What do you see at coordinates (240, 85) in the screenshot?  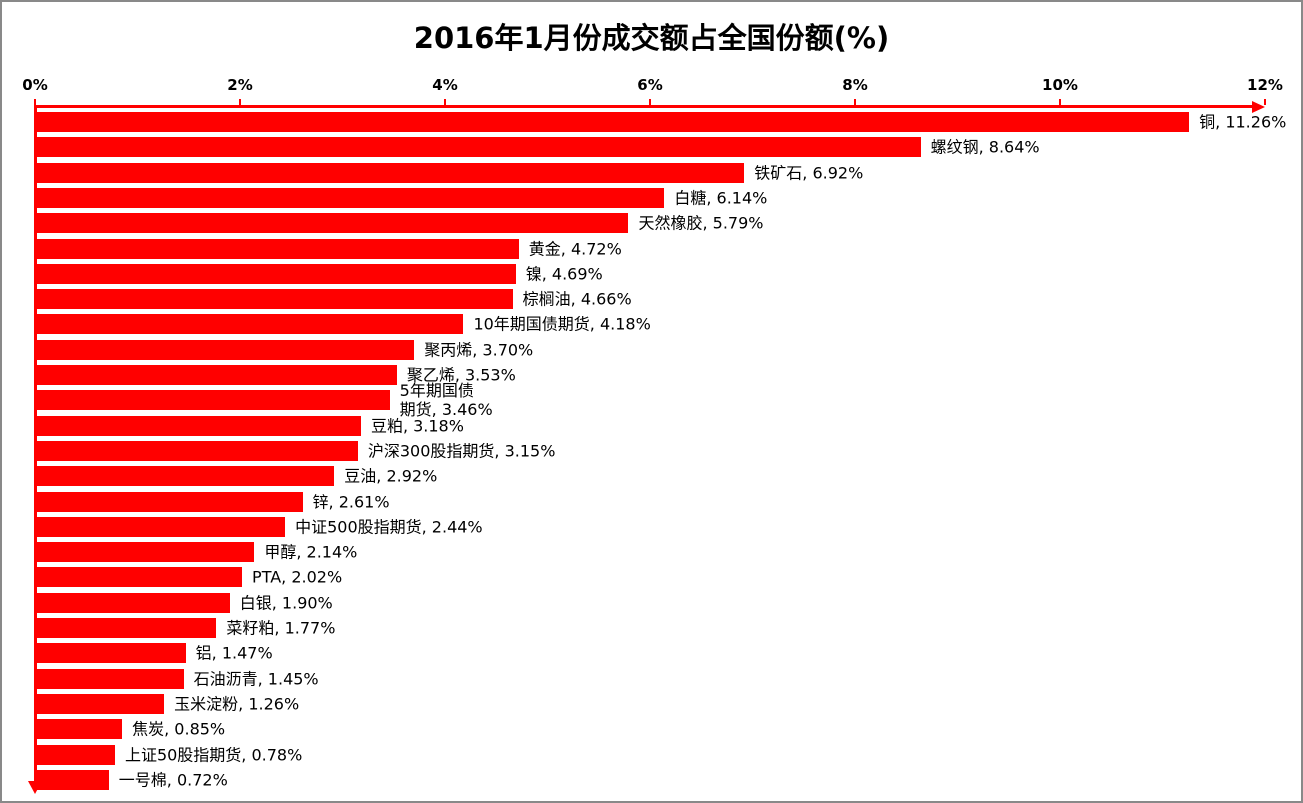 I see `x-axis-tick-label: 2%` at bounding box center [240, 85].